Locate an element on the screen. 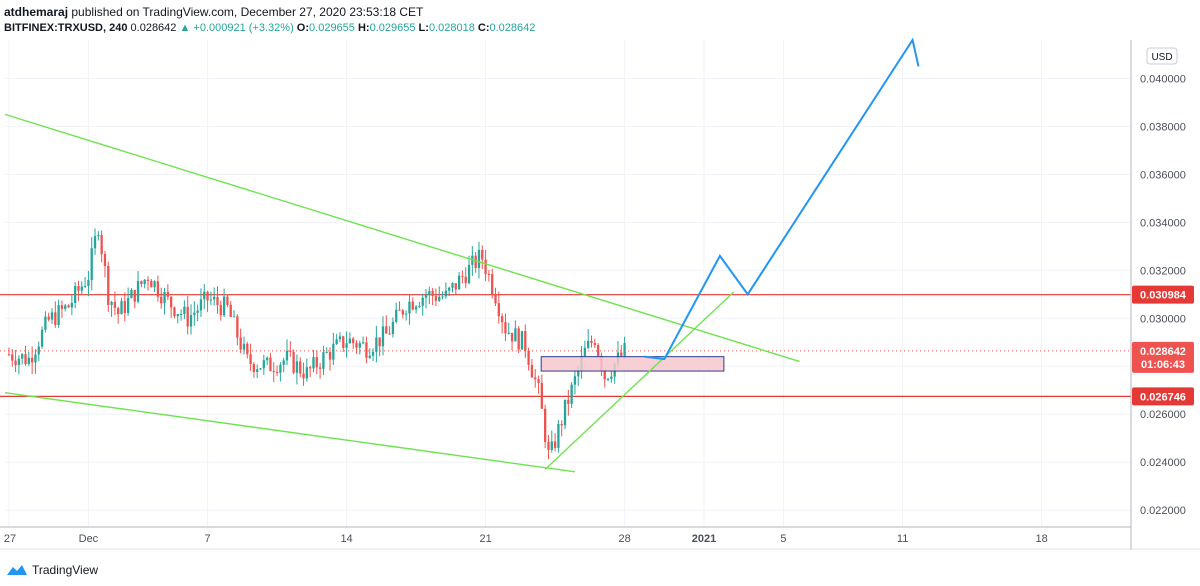 Image resolution: width=1200 pixels, height=586 pixels. projection-path is located at coordinates (782, 199).